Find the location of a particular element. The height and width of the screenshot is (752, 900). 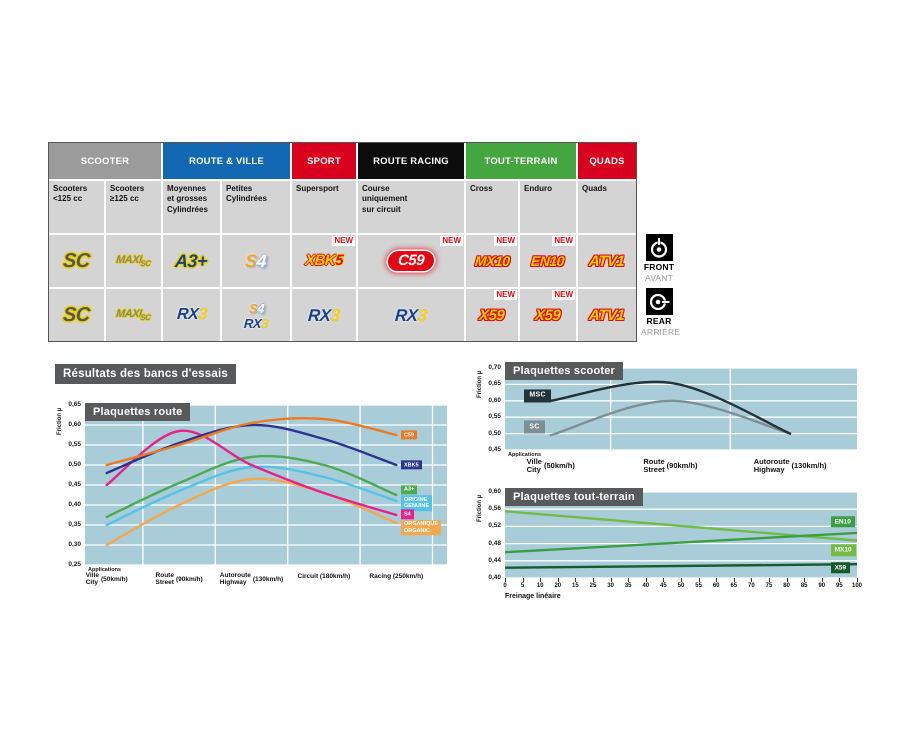

terrain-xtick-label: 20 is located at coordinates (558, 586).